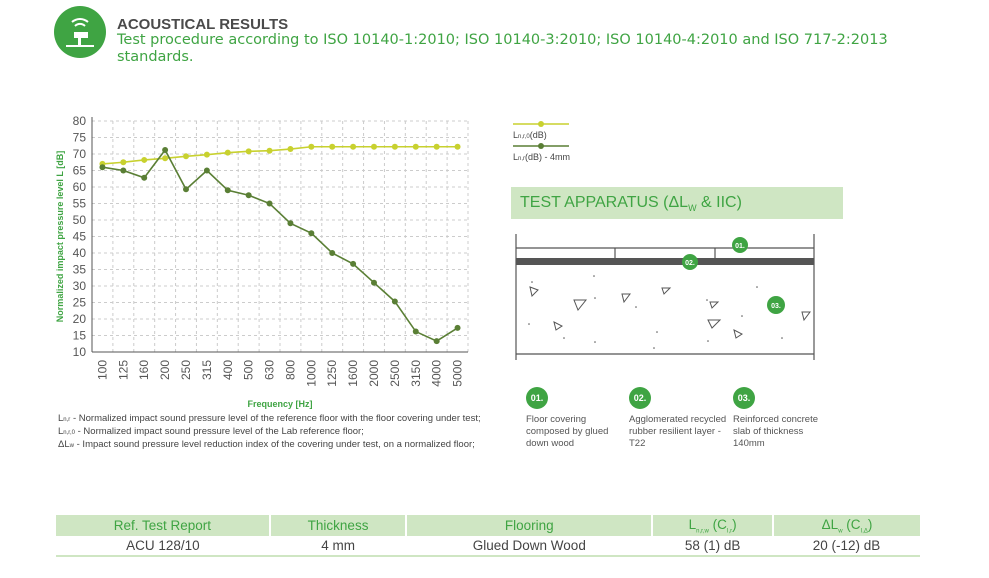  Describe the element at coordinates (80, 204) in the screenshot. I see `y-tick-label: 55` at that location.